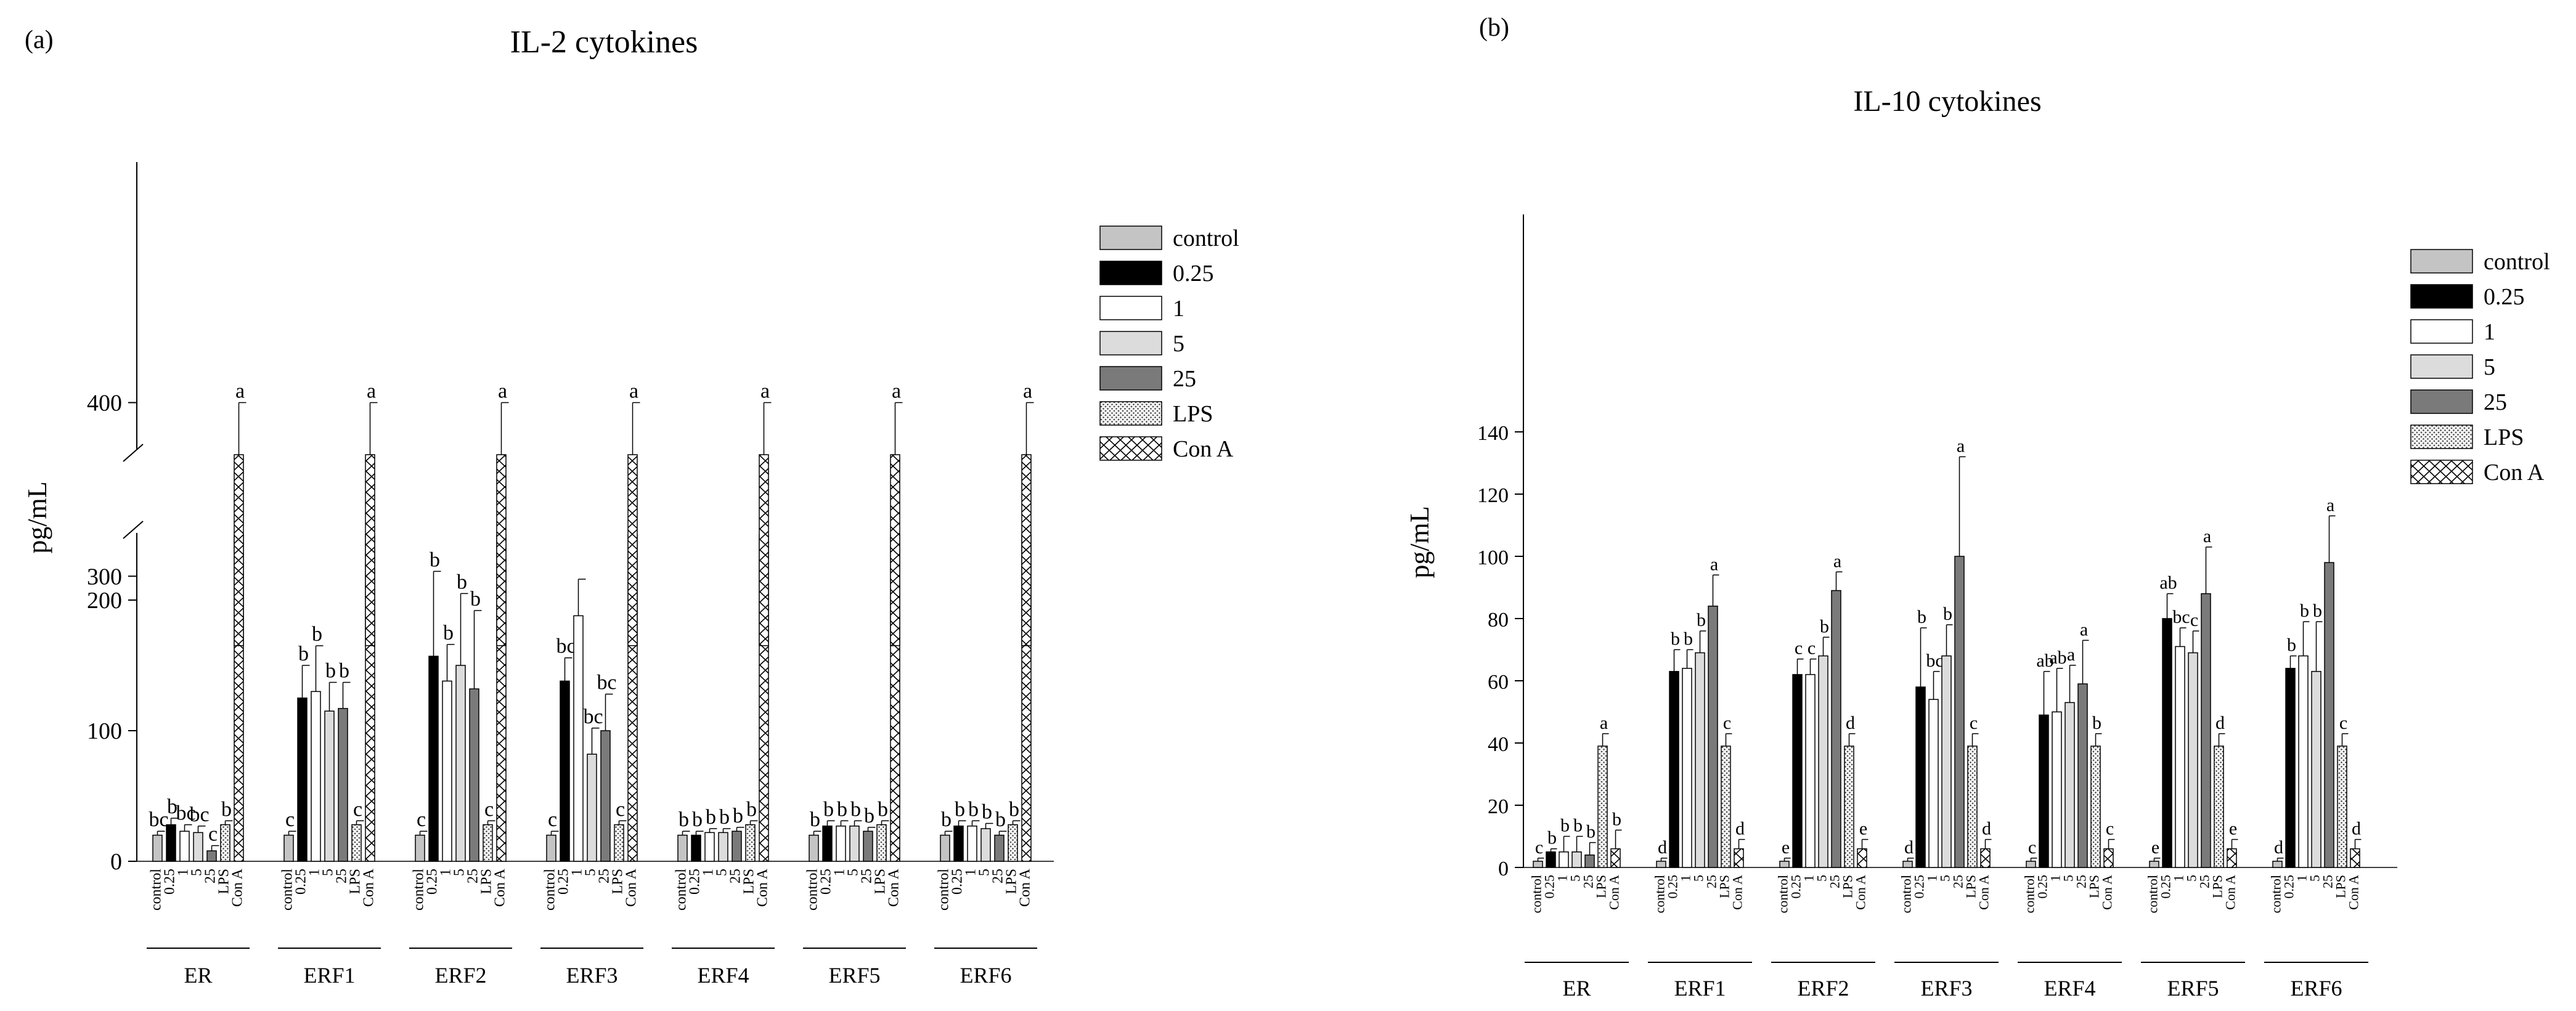  What do you see at coordinates (944, 890) in the screenshot?
I see `category-label-erf6-control: control` at bounding box center [944, 890].